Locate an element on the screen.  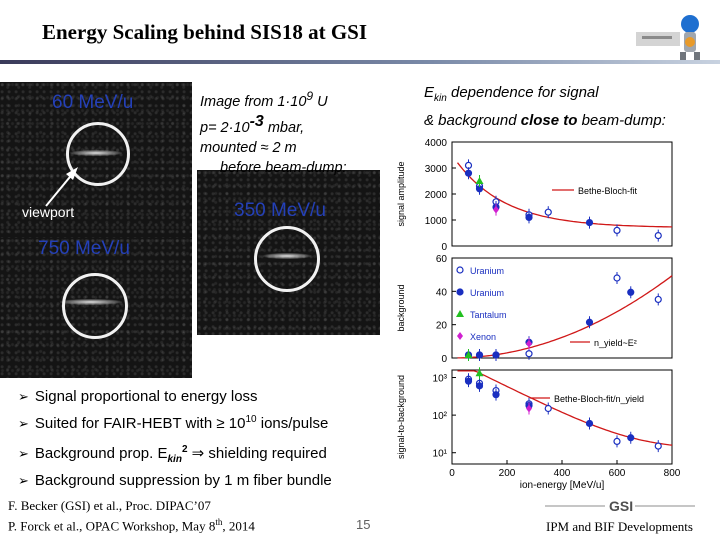
legend-label: Tantalum is located at coordinates (488, 315).